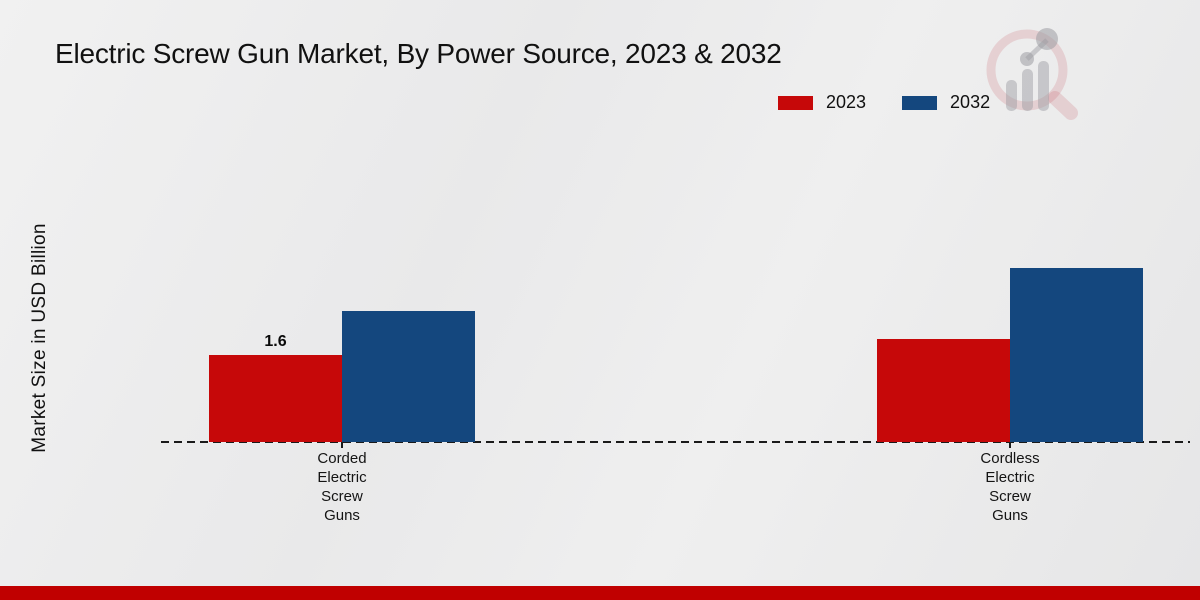  What do you see at coordinates (884, 102) in the screenshot?
I see `legend: 2023 2032` at bounding box center [884, 102].